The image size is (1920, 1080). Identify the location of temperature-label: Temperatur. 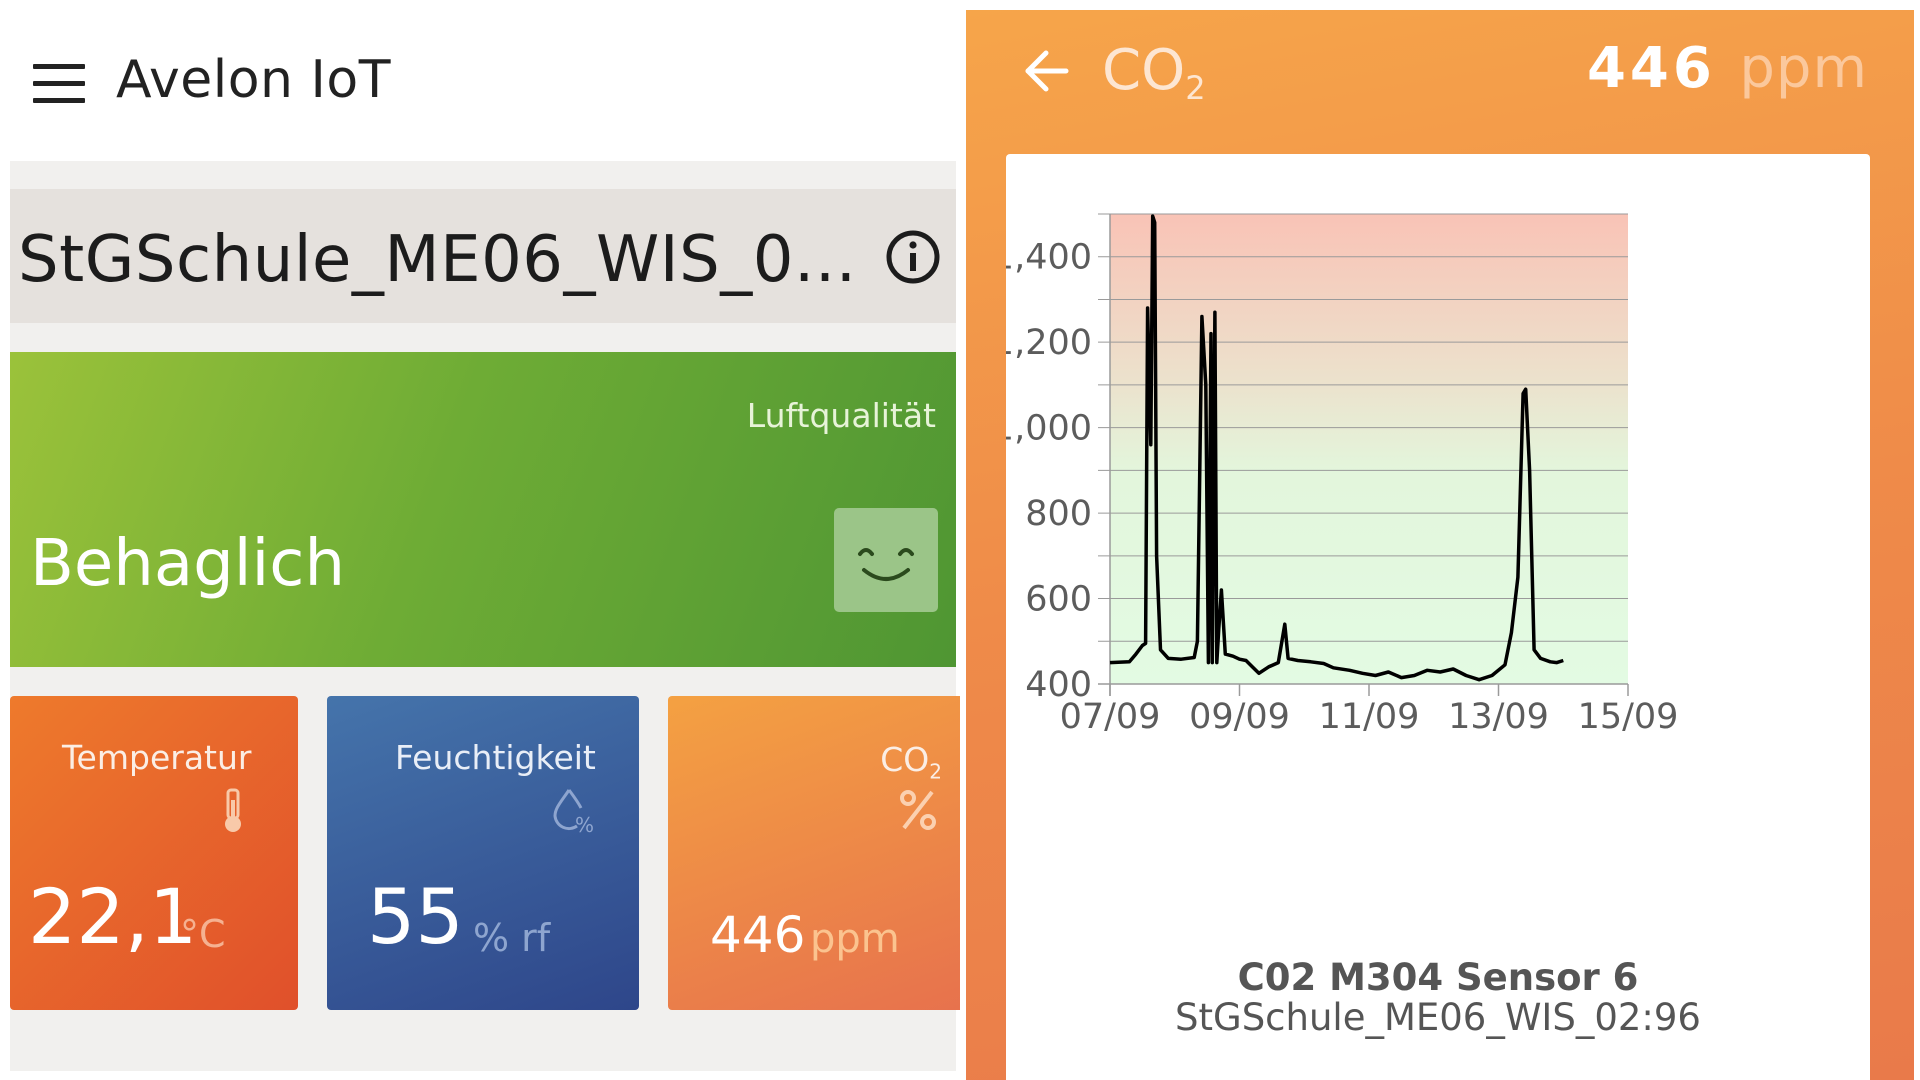
(157, 757).